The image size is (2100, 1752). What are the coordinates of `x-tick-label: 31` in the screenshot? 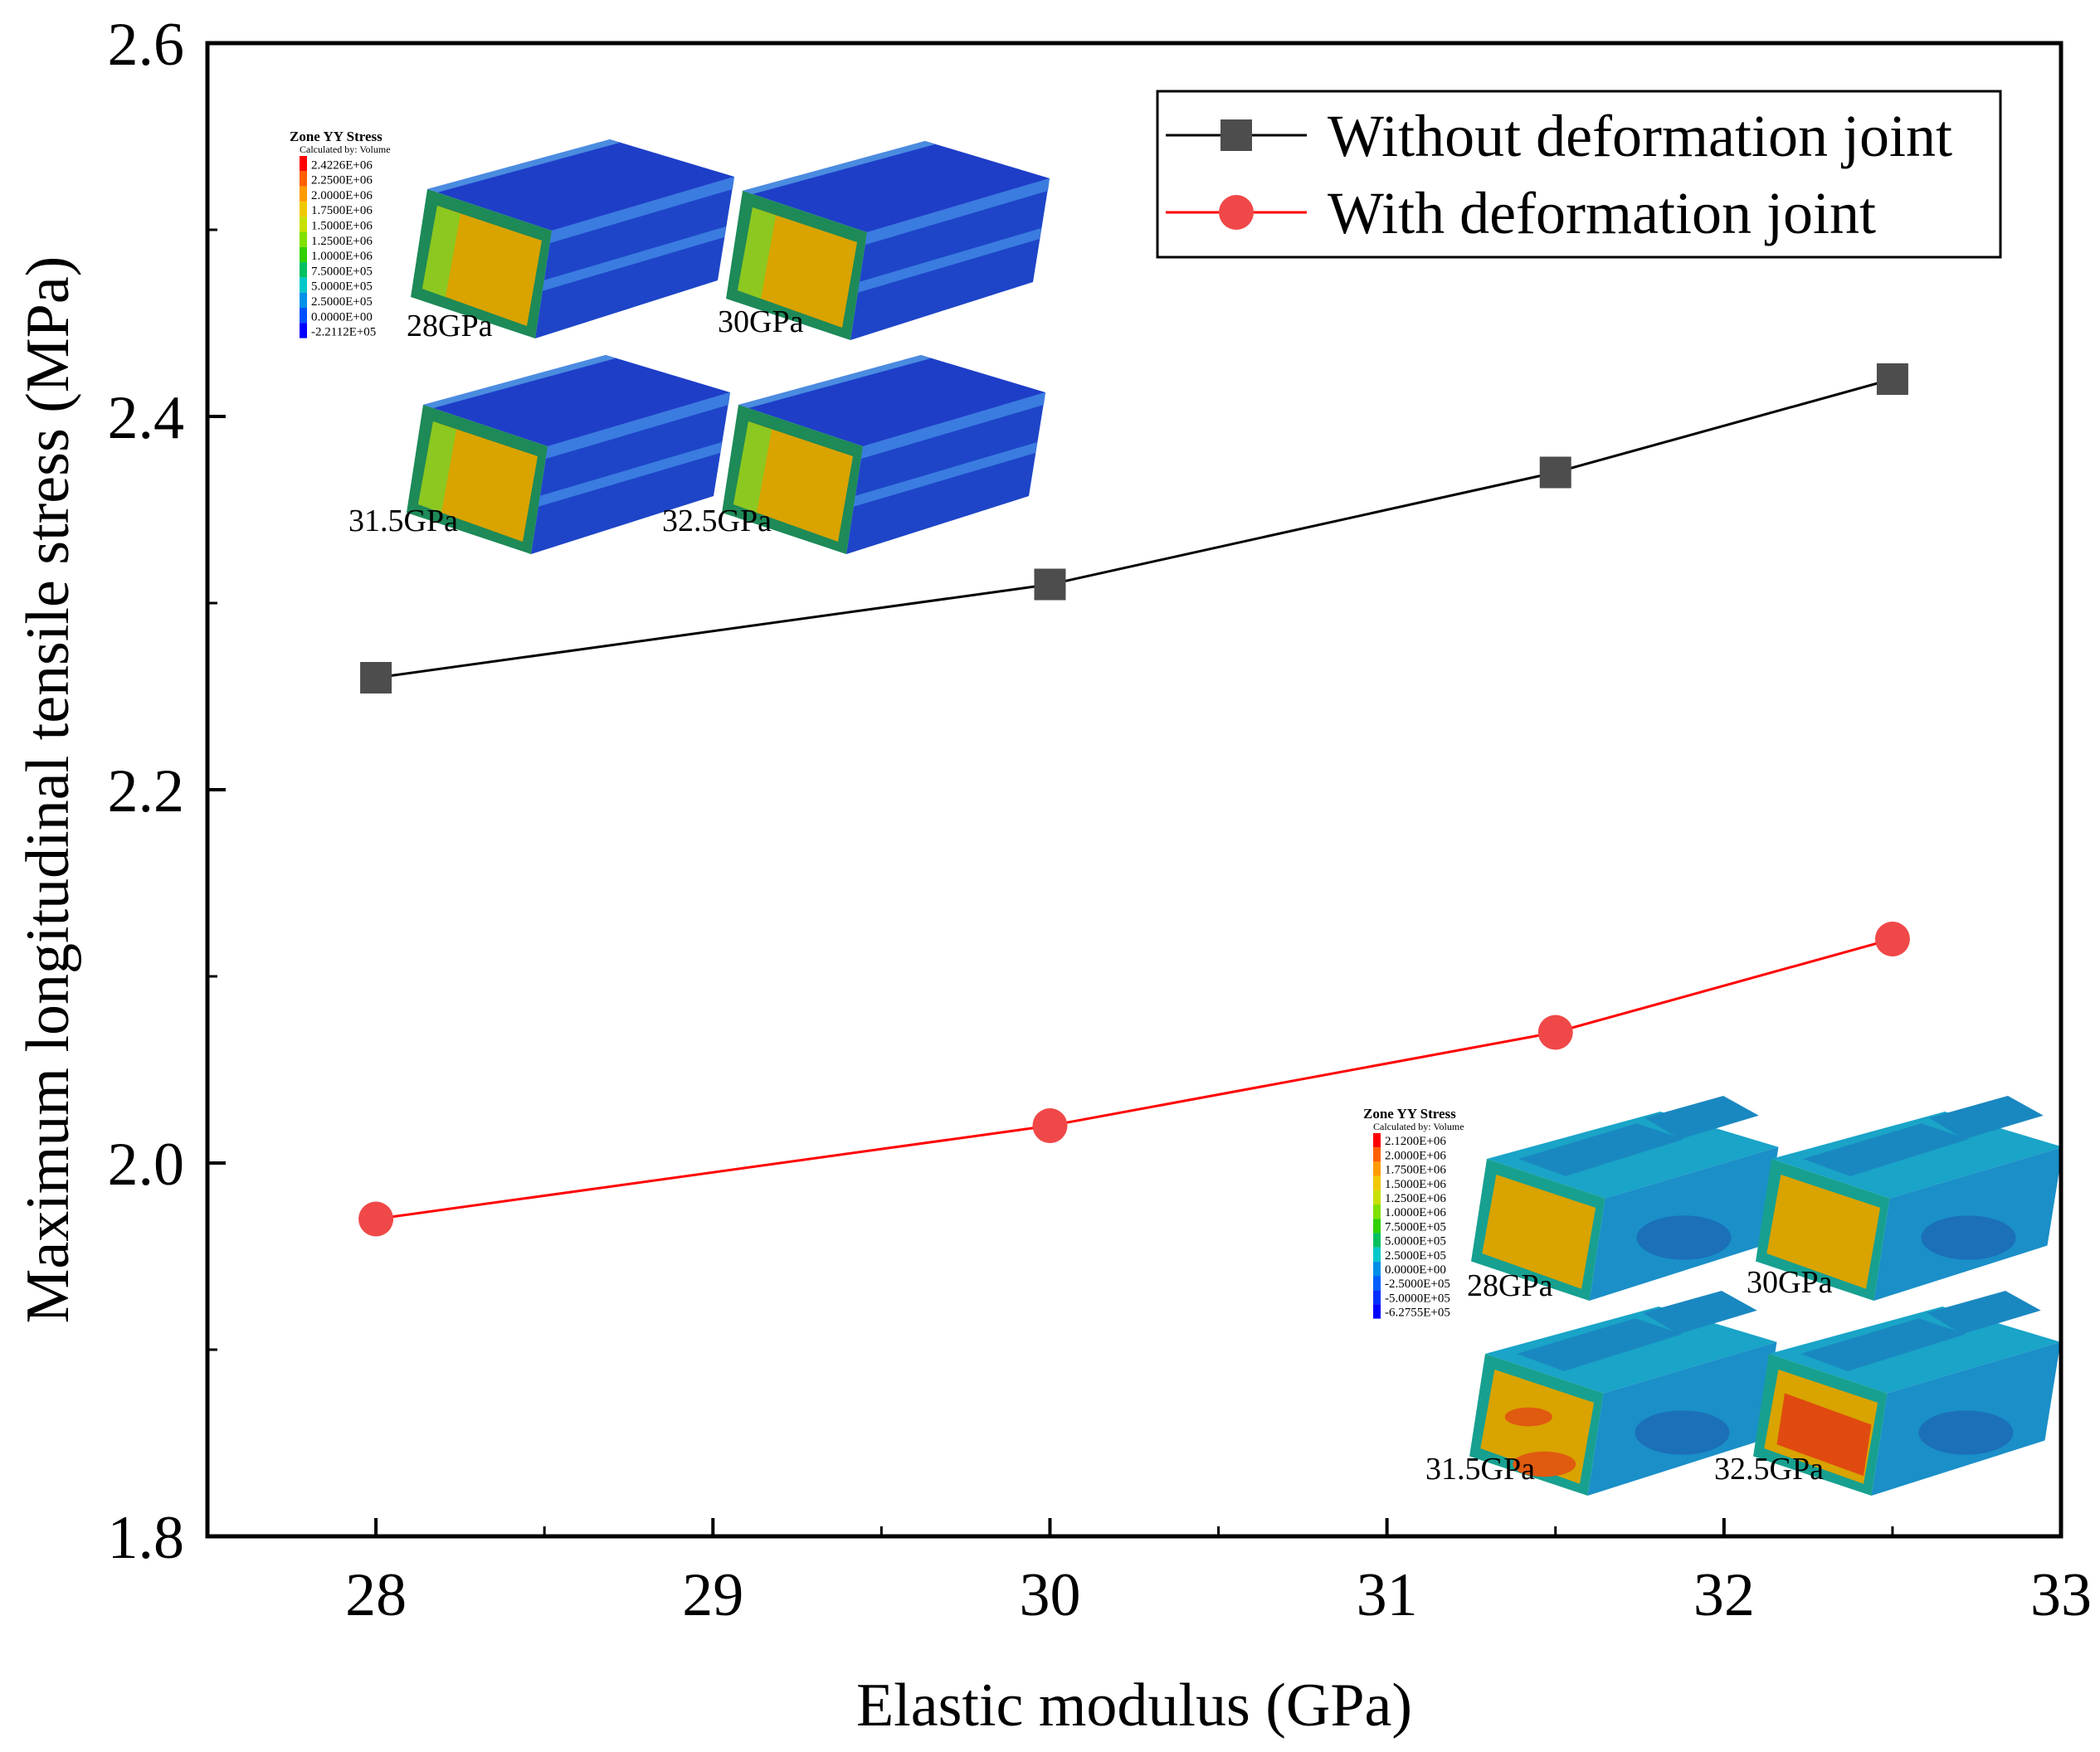 It's located at (1387, 1595).